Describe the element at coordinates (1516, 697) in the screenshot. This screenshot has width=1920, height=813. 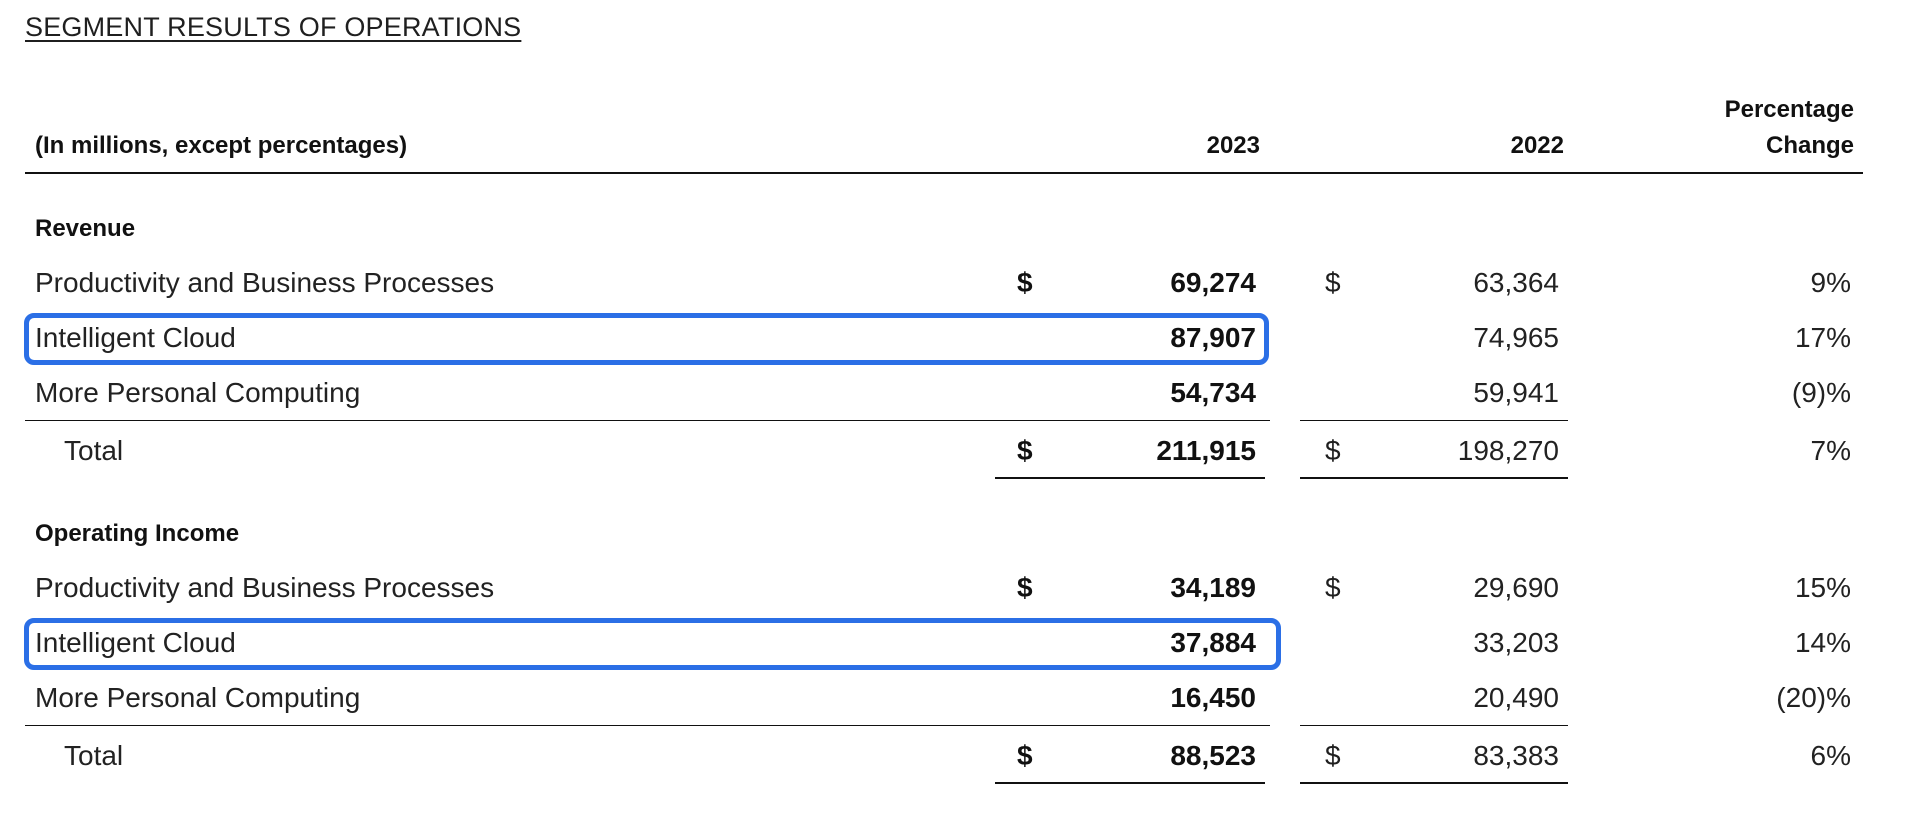
I see `value-2022: 20,490` at that location.